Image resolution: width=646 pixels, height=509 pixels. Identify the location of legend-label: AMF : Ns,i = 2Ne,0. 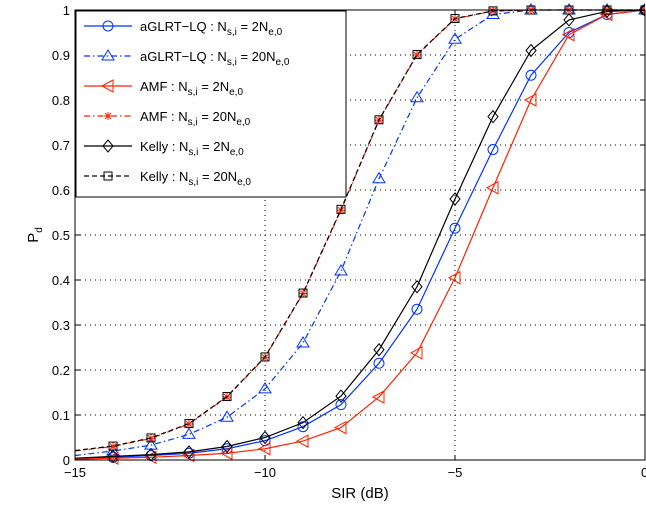
(191, 88).